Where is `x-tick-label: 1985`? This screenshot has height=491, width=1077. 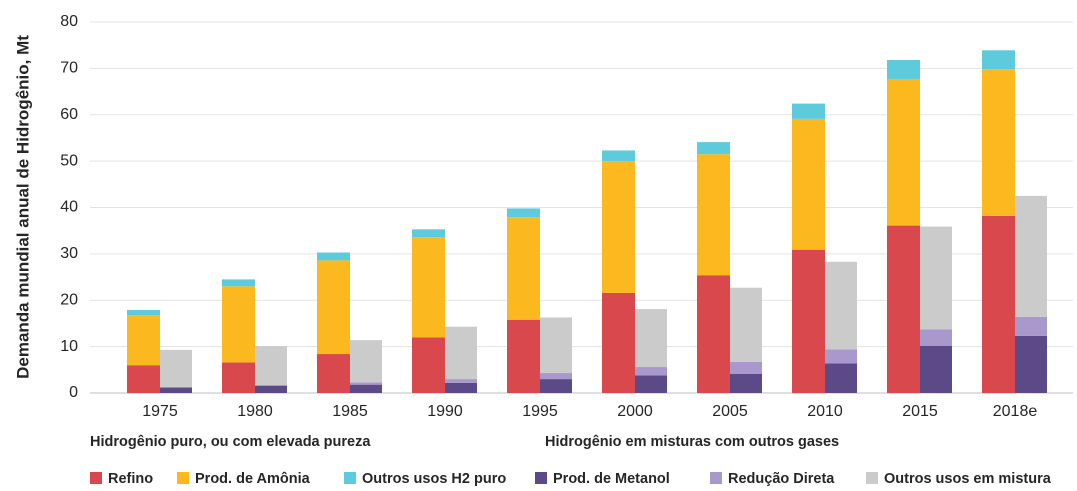 x-tick-label: 1985 is located at coordinates (350, 411).